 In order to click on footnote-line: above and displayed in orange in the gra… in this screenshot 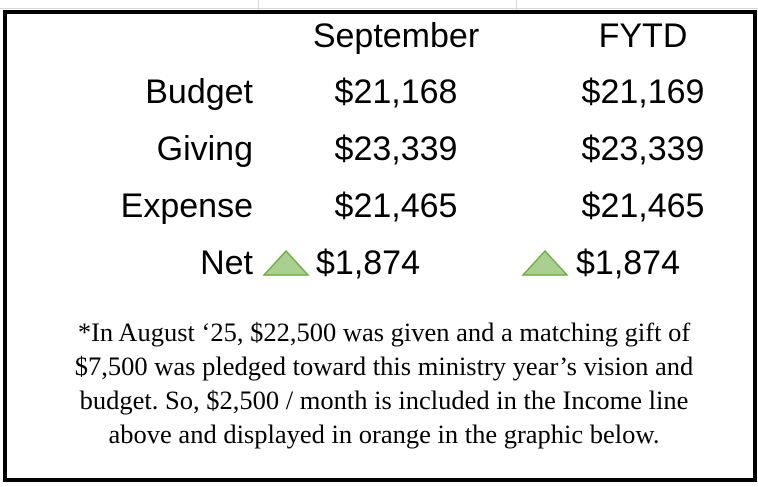, I will do `click(384, 434)`.